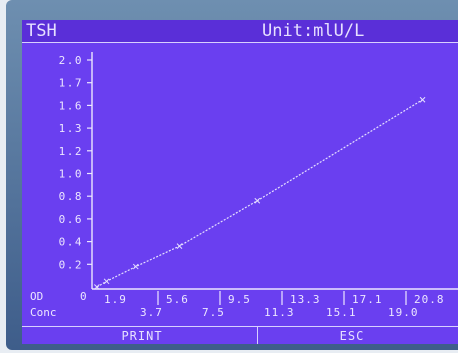 This screenshot has height=353, width=458. Describe the element at coordinates (36, 296) in the screenshot. I see `y-axis-title: OD` at that location.